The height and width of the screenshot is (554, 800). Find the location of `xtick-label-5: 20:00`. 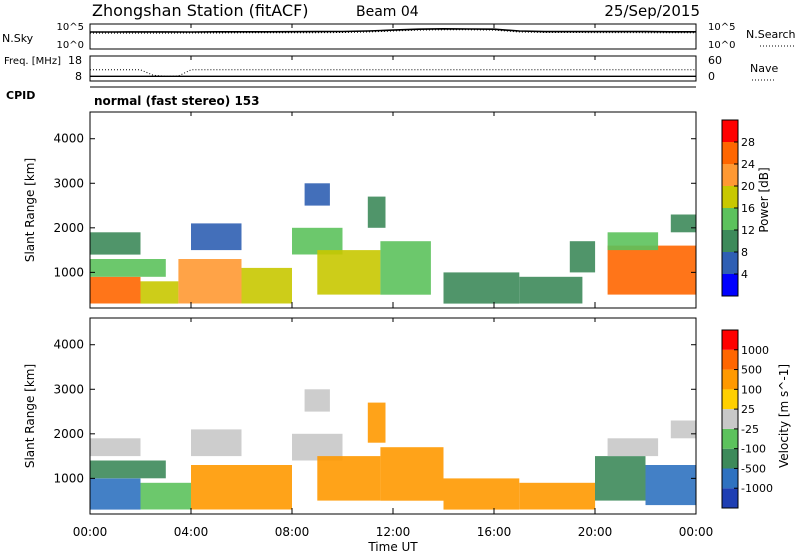

xtick-label-5: 20:00 is located at coordinates (595, 532).